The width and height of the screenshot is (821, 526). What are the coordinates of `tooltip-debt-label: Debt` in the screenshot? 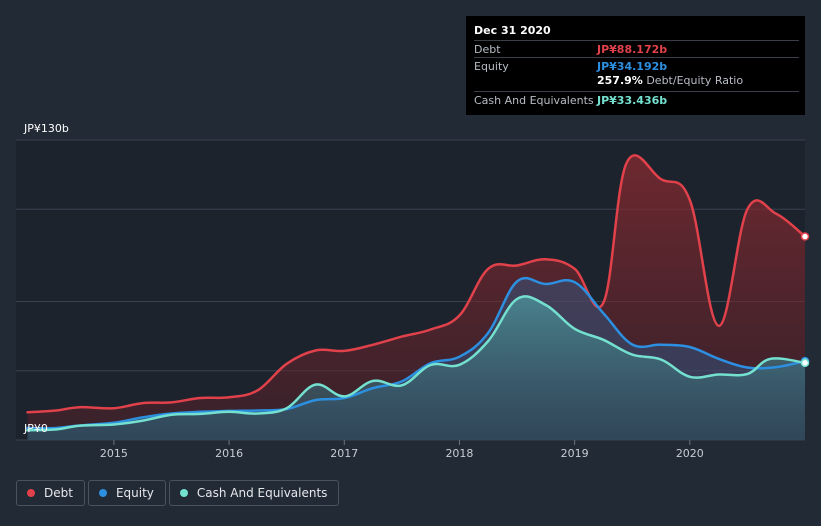 It's located at (487, 49).